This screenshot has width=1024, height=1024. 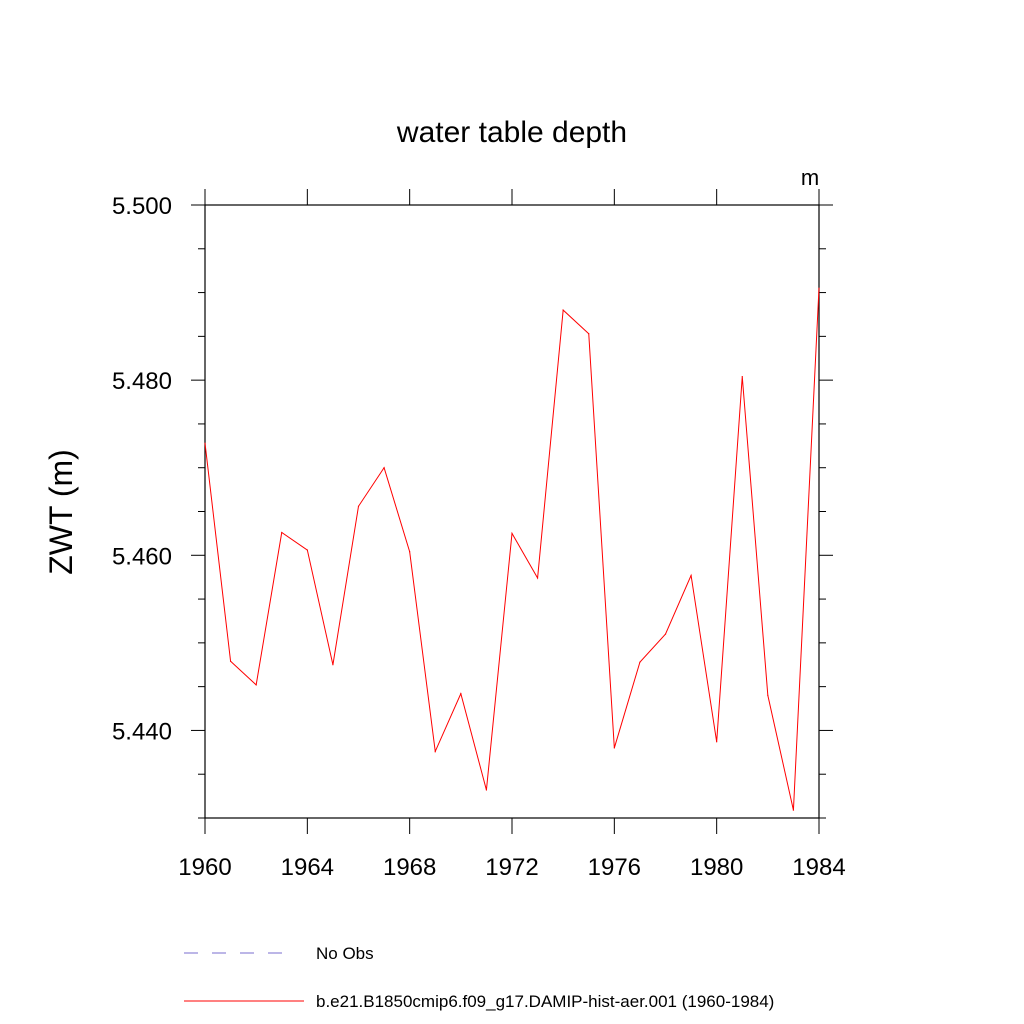 I want to click on x-tick-label: 1980, so click(x=716, y=867).